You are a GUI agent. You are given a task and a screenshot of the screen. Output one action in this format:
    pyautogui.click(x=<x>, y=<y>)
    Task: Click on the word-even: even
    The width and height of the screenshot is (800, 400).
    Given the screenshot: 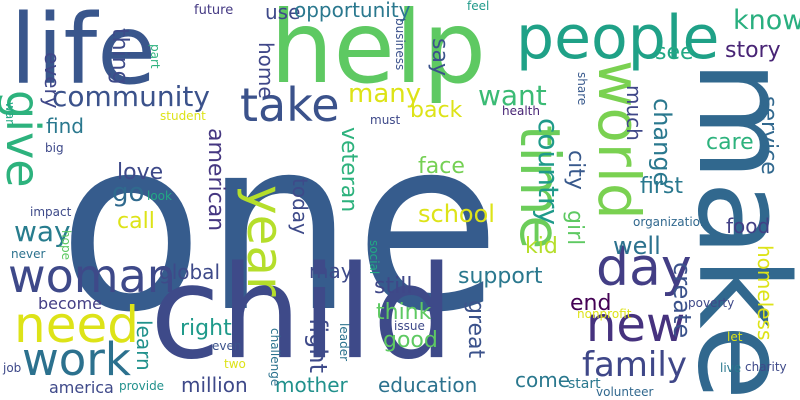 What is the action you would take?
    pyautogui.click(x=227, y=346)
    